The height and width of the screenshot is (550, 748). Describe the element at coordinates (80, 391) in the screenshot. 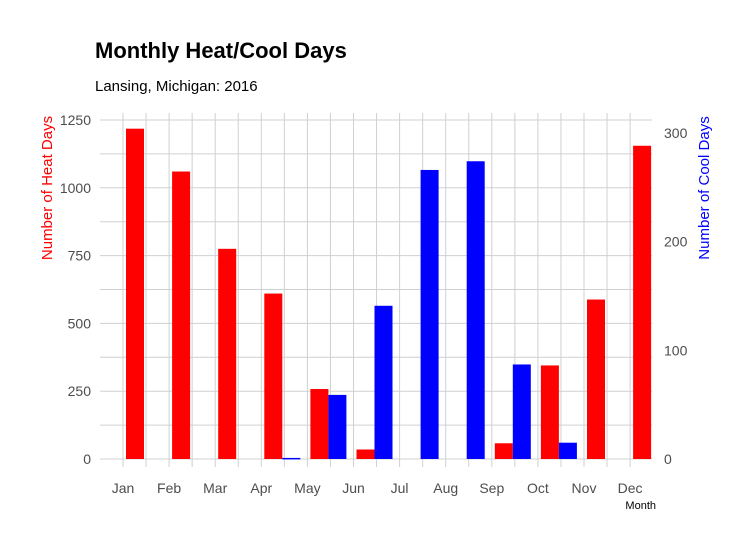

I see `y-left-tick: 250` at that location.